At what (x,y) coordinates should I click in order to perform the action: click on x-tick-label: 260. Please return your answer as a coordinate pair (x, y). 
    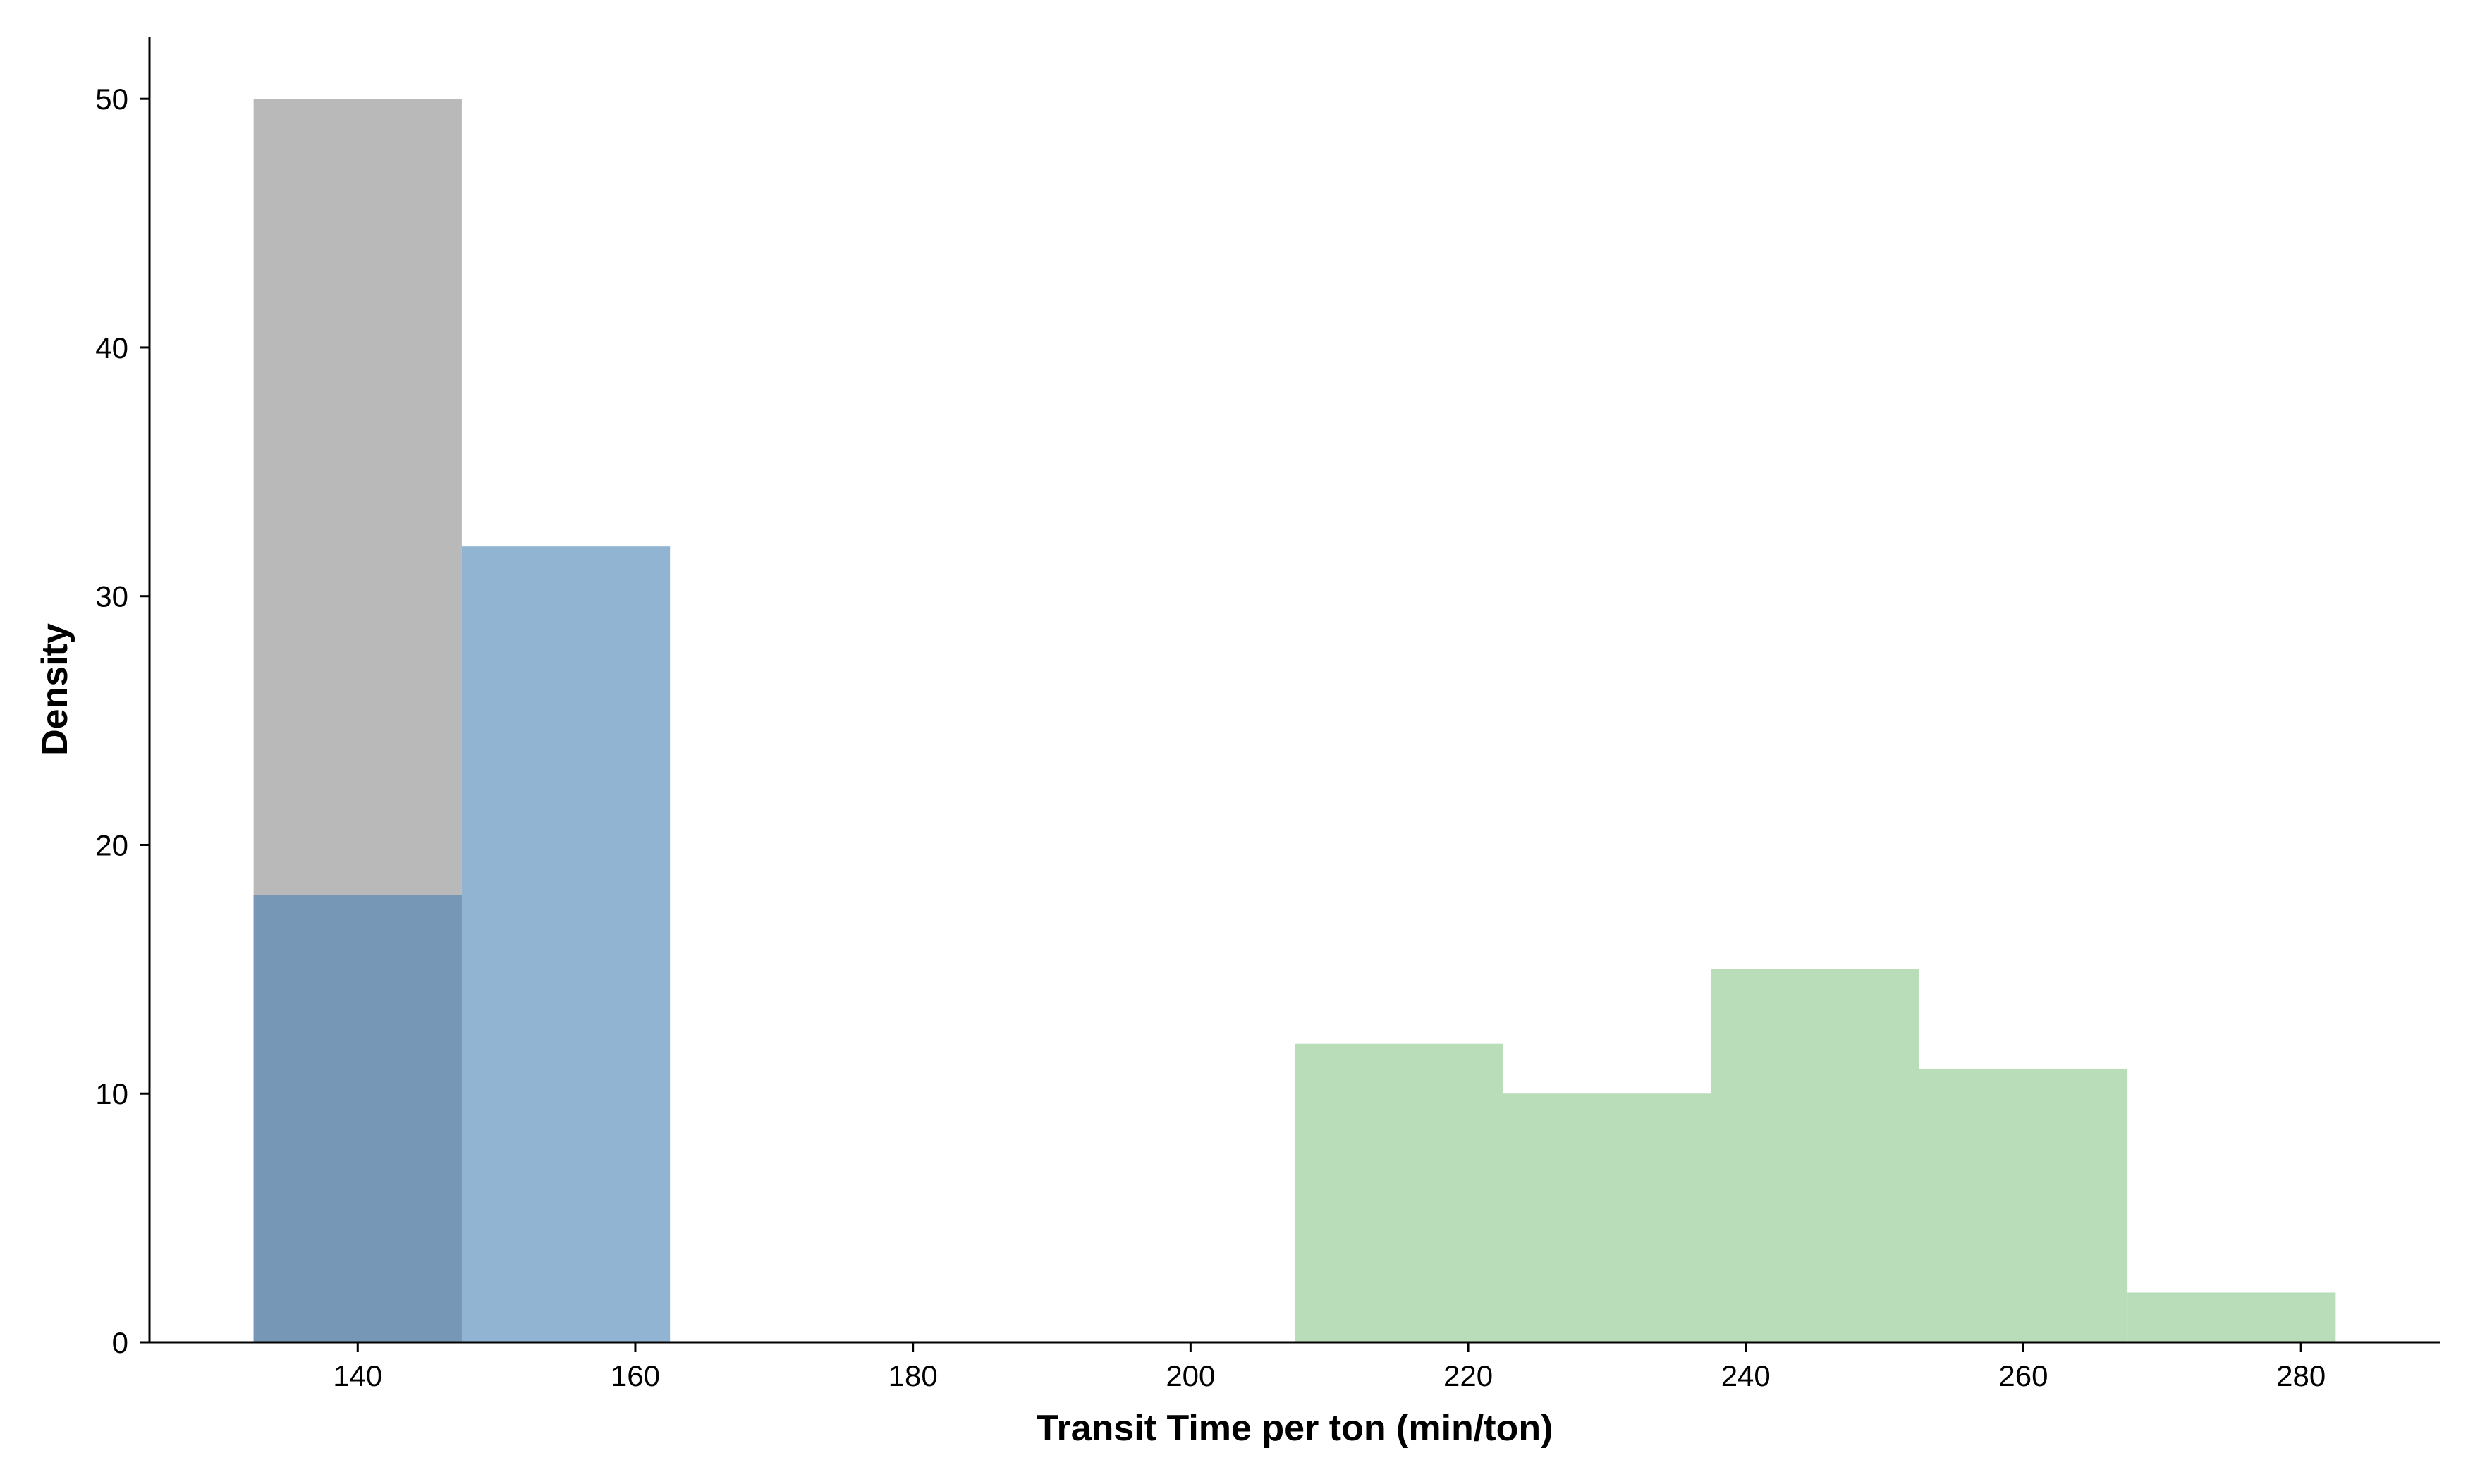
    Looking at the image, I should click on (2023, 1375).